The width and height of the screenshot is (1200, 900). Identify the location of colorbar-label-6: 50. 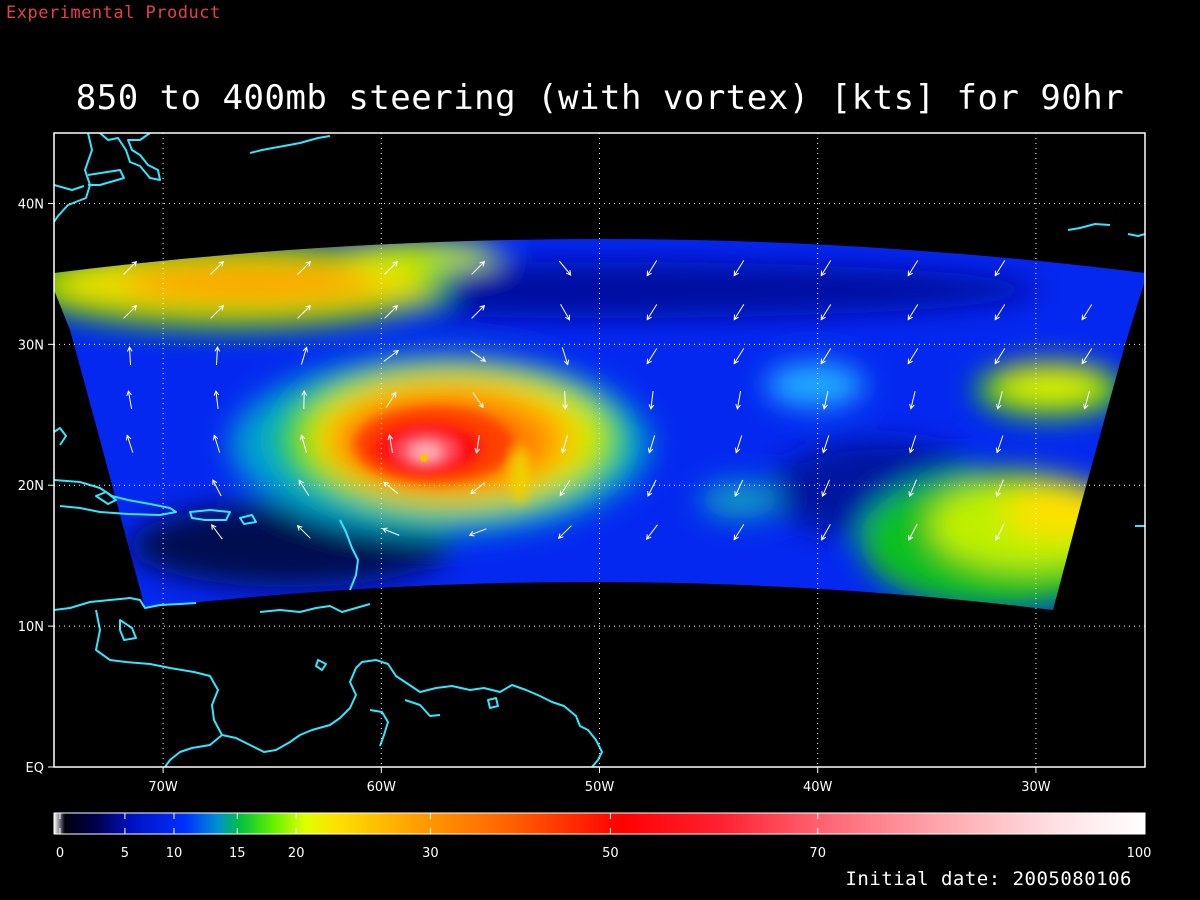
(610, 853).